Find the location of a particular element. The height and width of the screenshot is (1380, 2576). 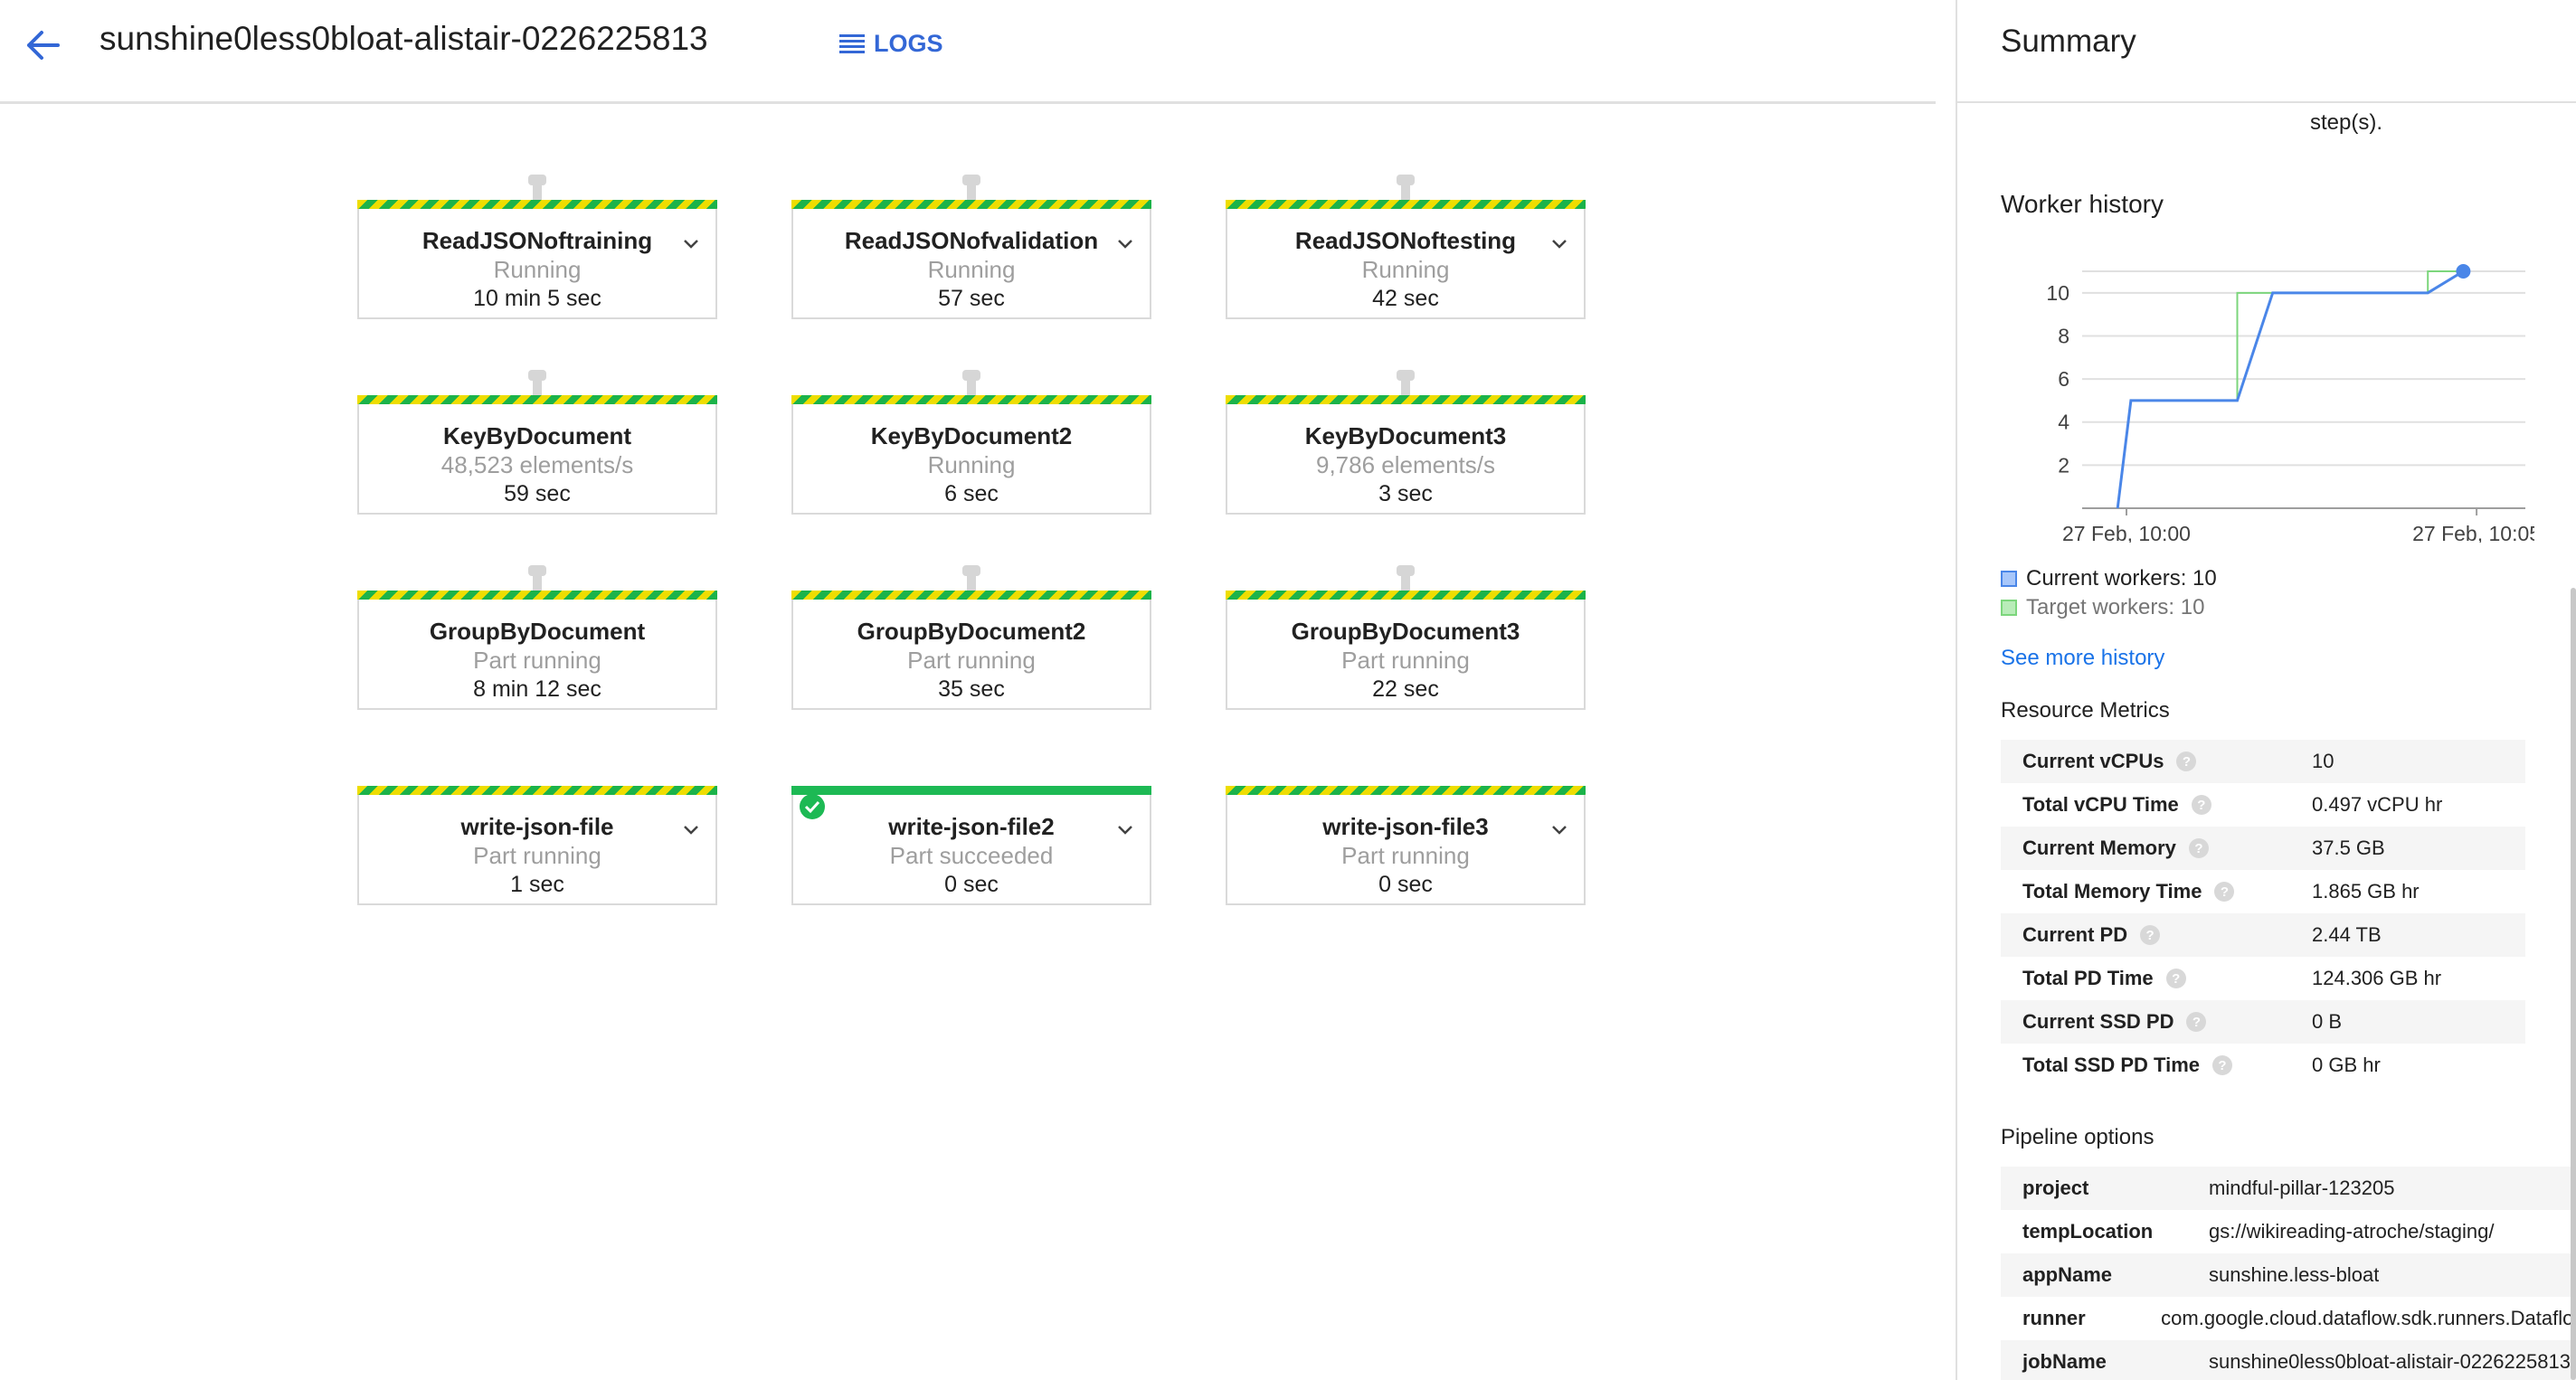

metric-key-label: Total vCPU Time is located at coordinates (2100, 804).